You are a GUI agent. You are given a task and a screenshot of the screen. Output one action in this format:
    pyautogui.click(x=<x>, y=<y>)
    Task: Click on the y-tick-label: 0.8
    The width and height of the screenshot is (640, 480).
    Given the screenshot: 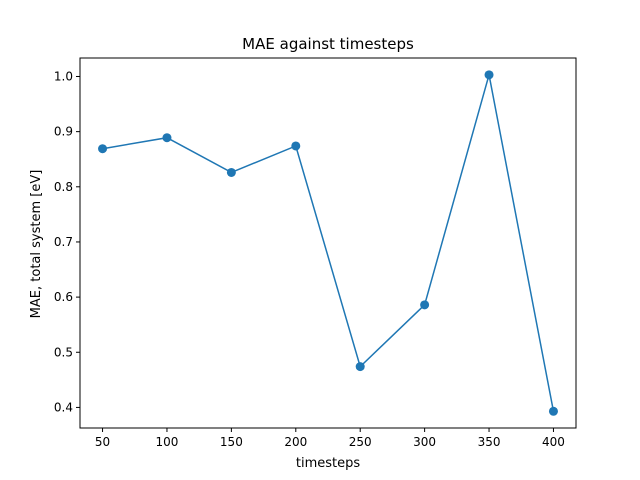 What is the action you would take?
    pyautogui.click(x=63, y=187)
    